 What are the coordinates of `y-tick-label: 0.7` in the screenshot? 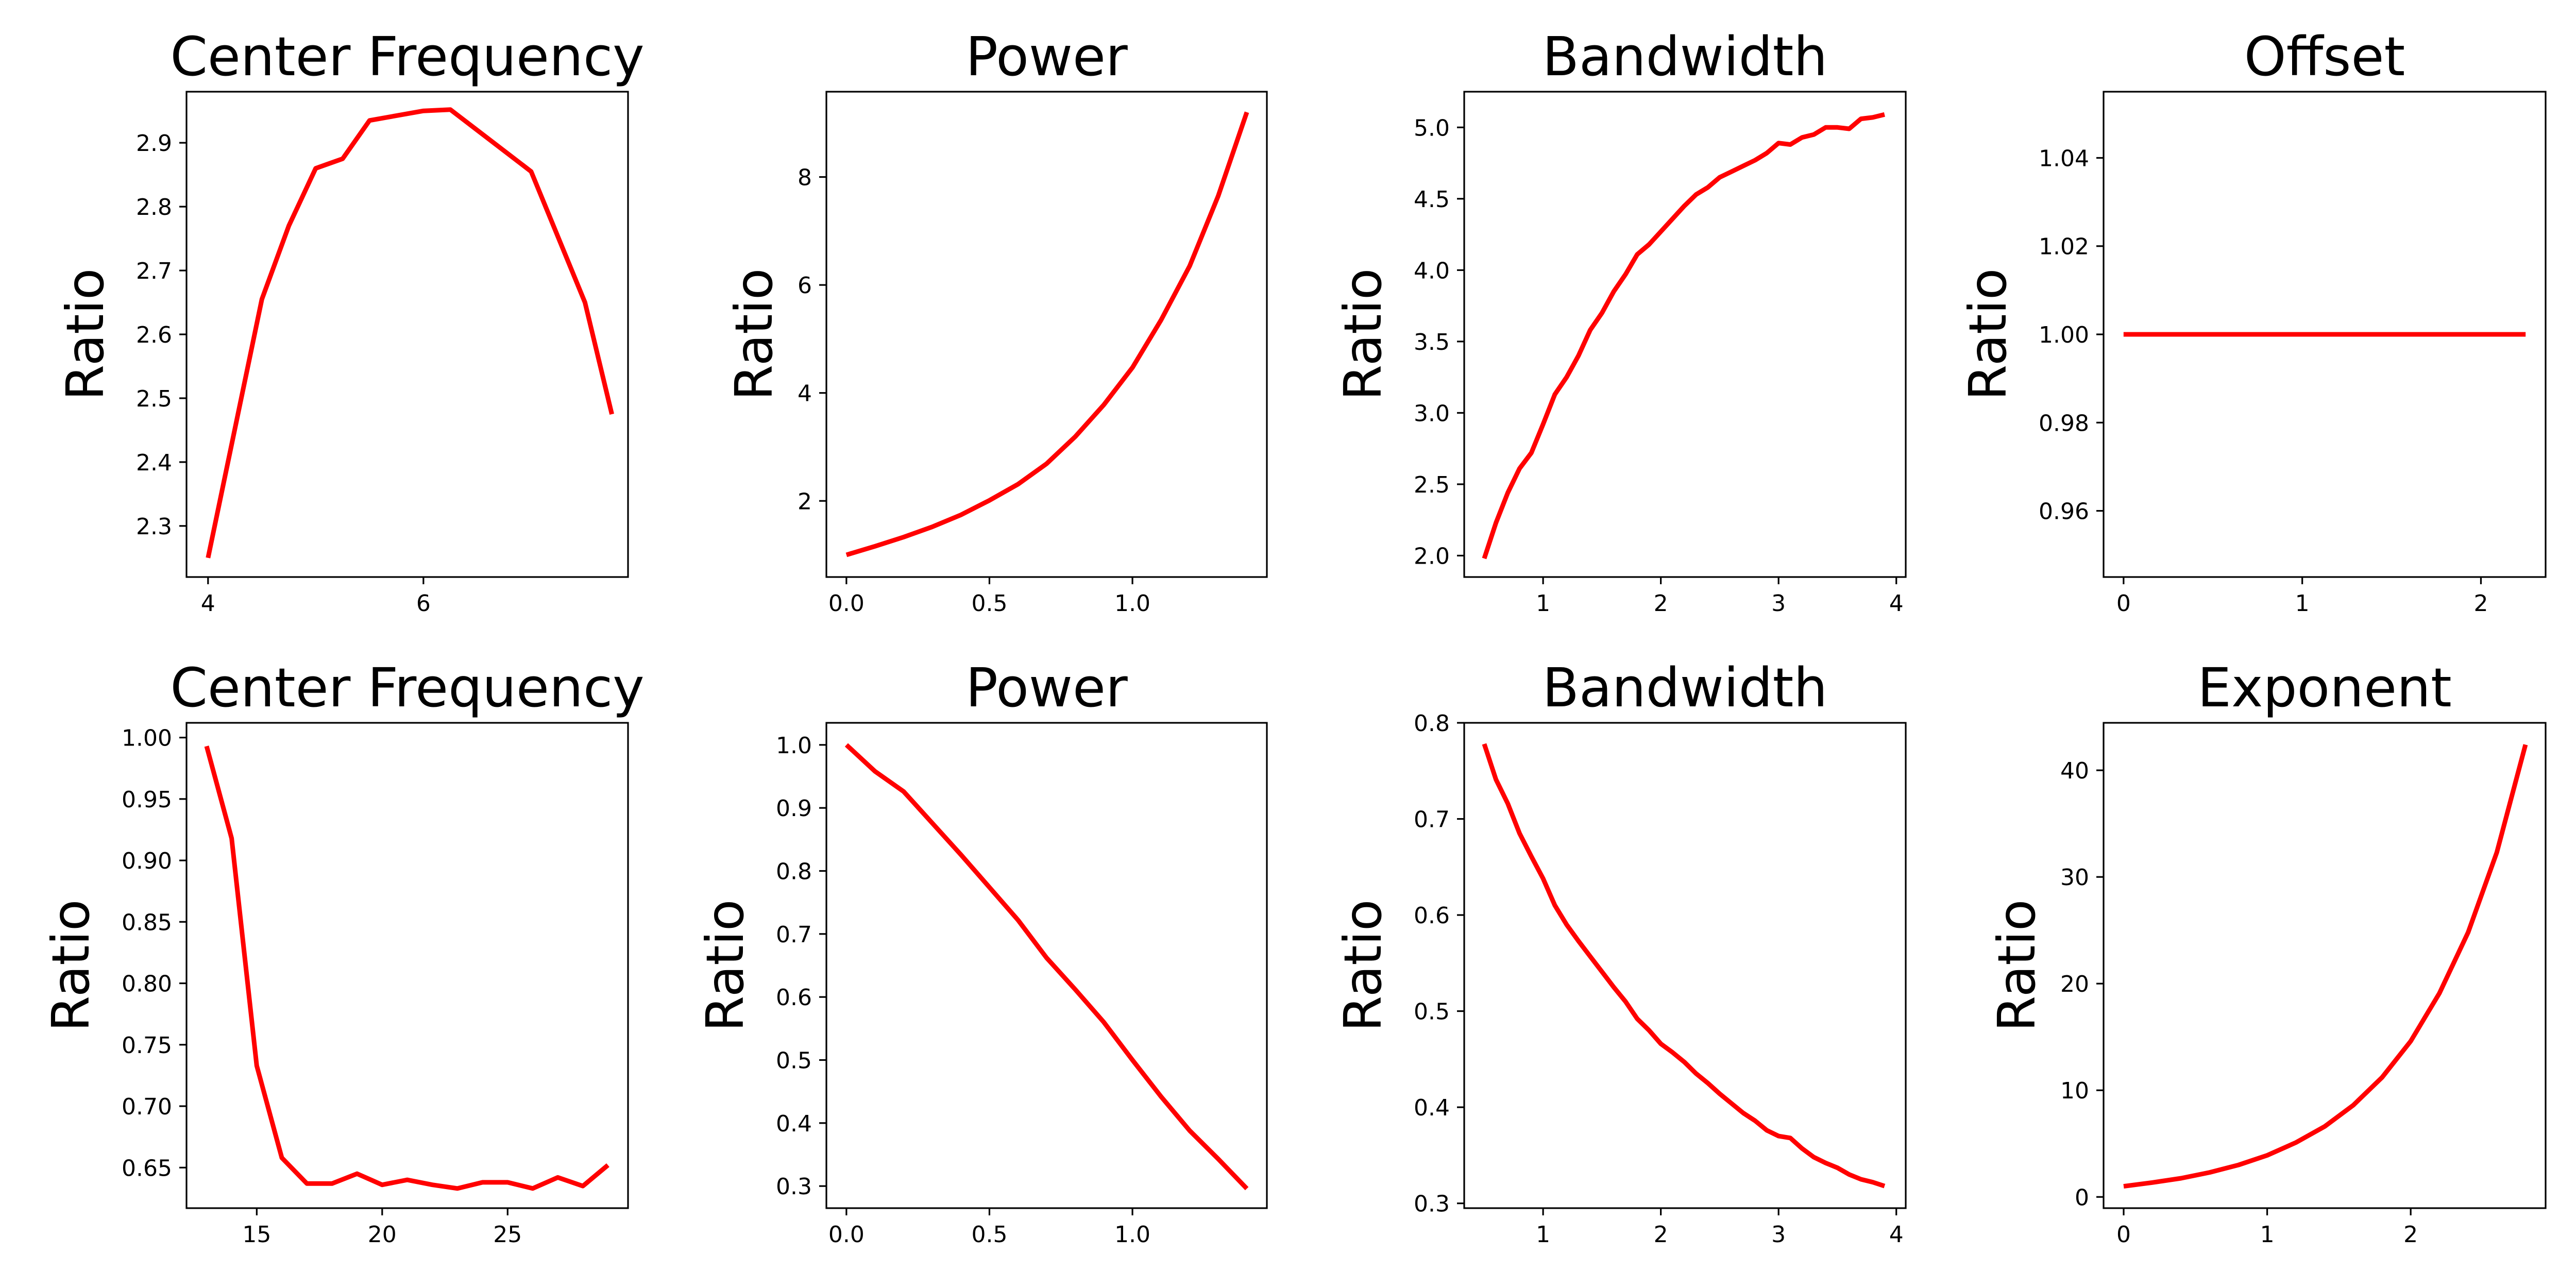 It's located at (794, 935).